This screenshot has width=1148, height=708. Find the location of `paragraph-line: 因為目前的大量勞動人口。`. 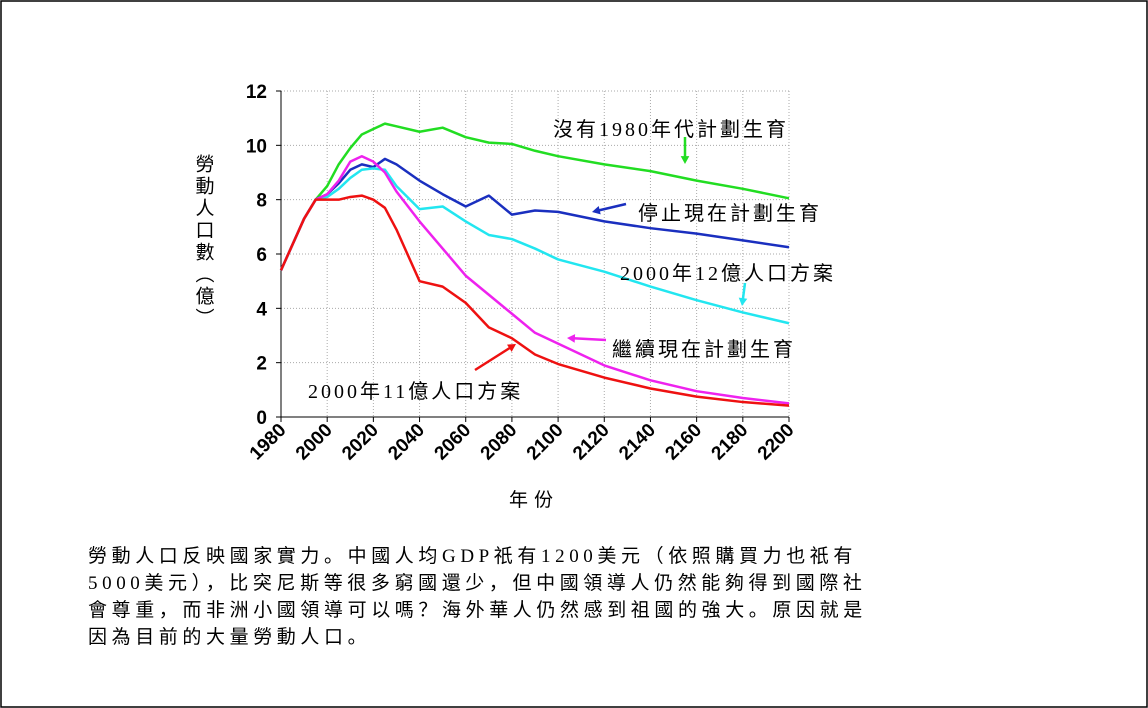

paragraph-line: 因為目前的大量勞動人口。 is located at coordinates (230, 637).